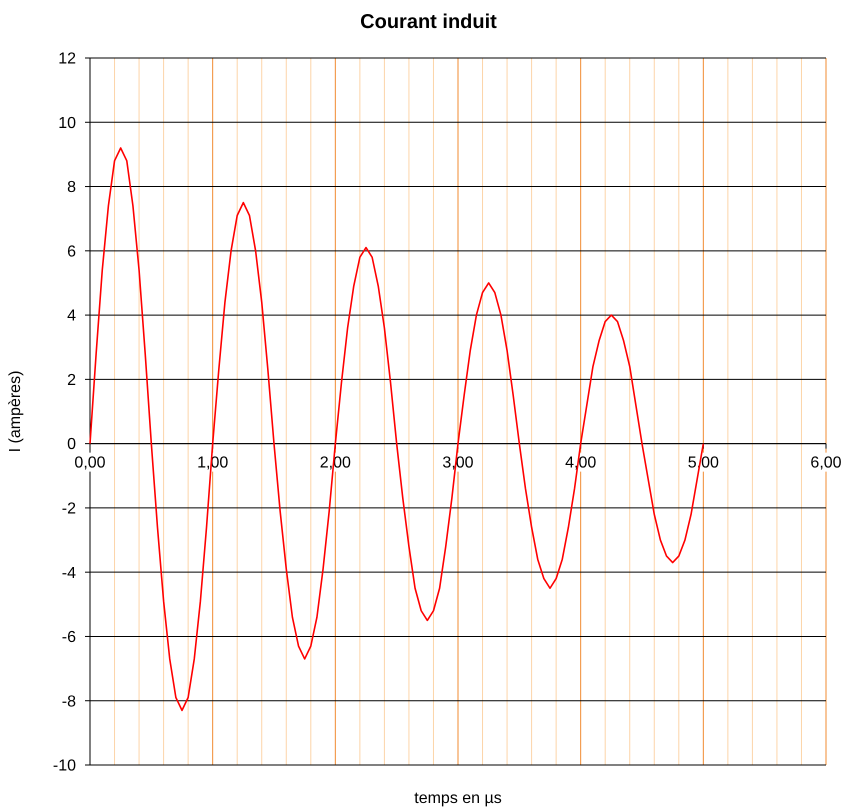 This screenshot has height=812, width=857. What do you see at coordinates (67, 59) in the screenshot?
I see `y-tick-label: 12` at bounding box center [67, 59].